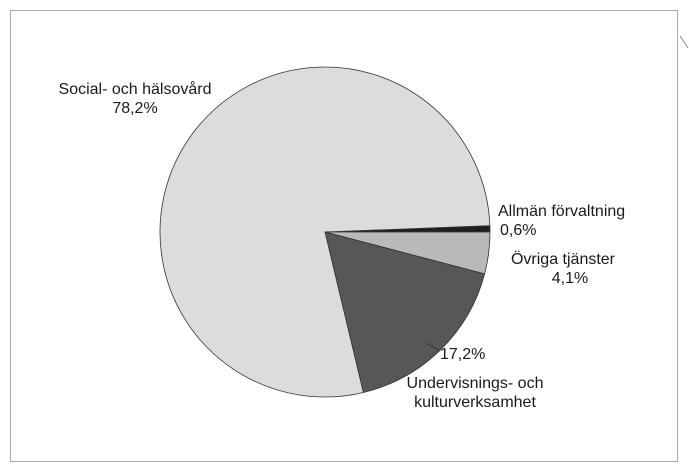  What do you see at coordinates (433, 347) in the screenshot?
I see `leader-line` at bounding box center [433, 347].